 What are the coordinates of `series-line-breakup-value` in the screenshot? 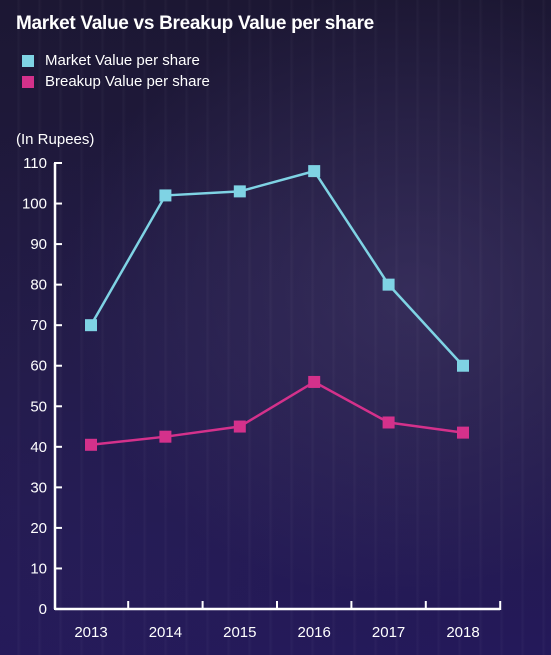 It's located at (277, 413).